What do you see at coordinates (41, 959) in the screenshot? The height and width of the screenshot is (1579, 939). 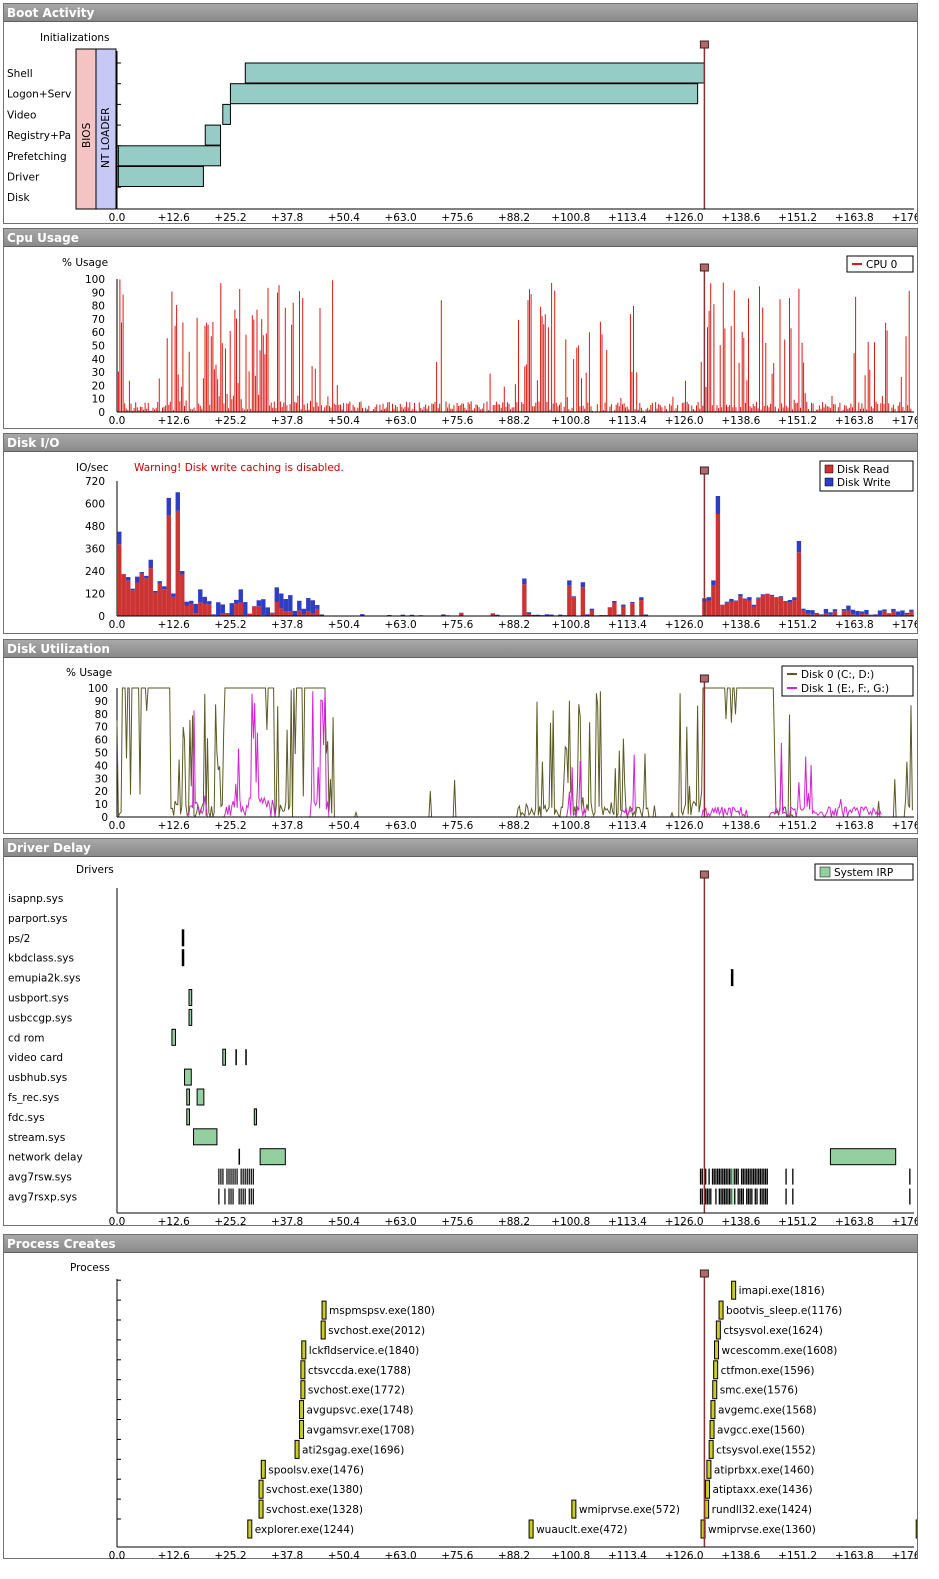 I see `driver-row-label: kbdclass.sys` at bounding box center [41, 959].